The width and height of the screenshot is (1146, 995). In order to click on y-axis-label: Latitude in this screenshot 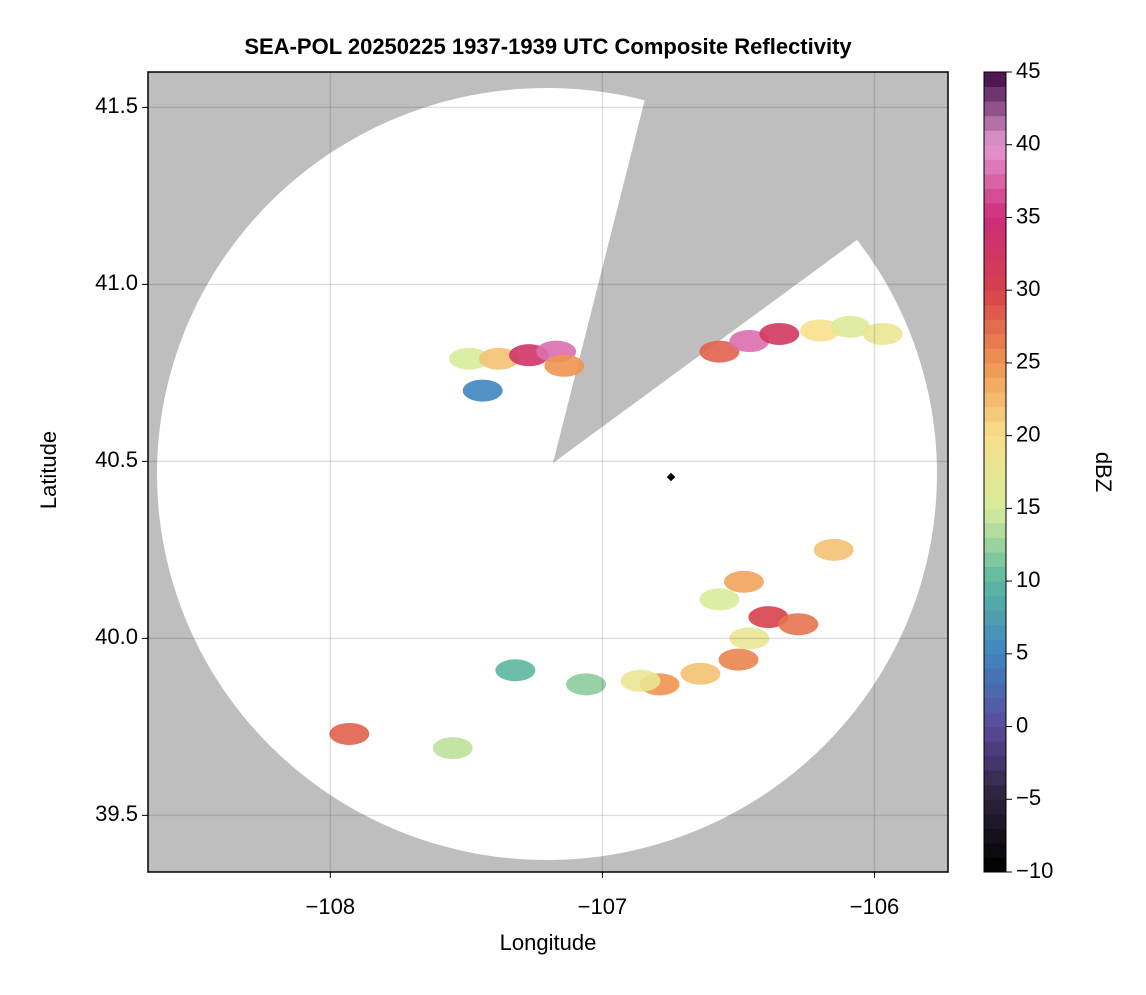, I will do `click(48, 470)`.